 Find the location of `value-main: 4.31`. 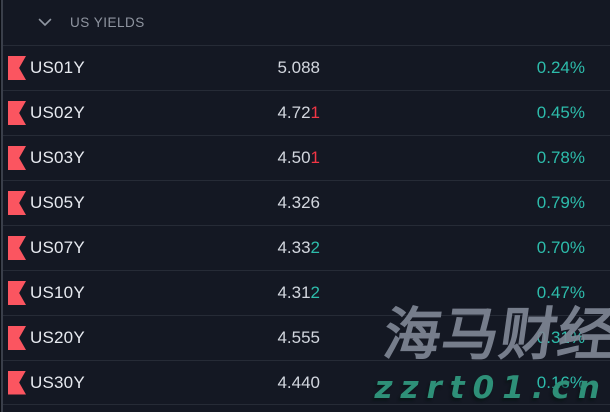

value-main: 4.31 is located at coordinates (294, 292).